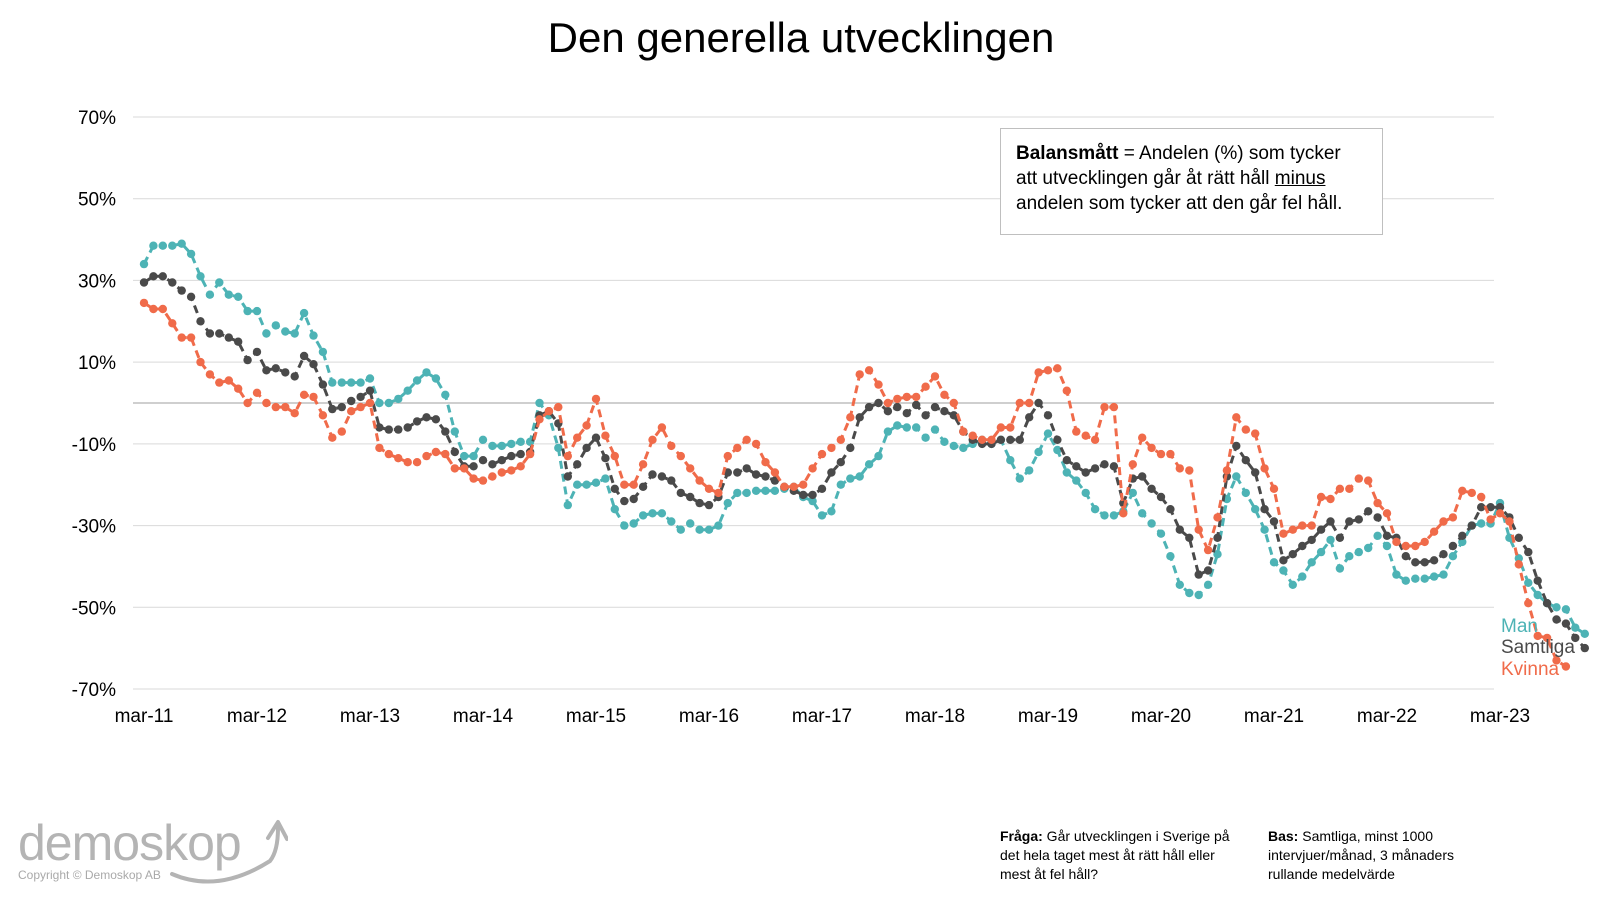 This screenshot has width=1602, height=901. I want to click on y-tick-label: 10%, so click(97, 363).